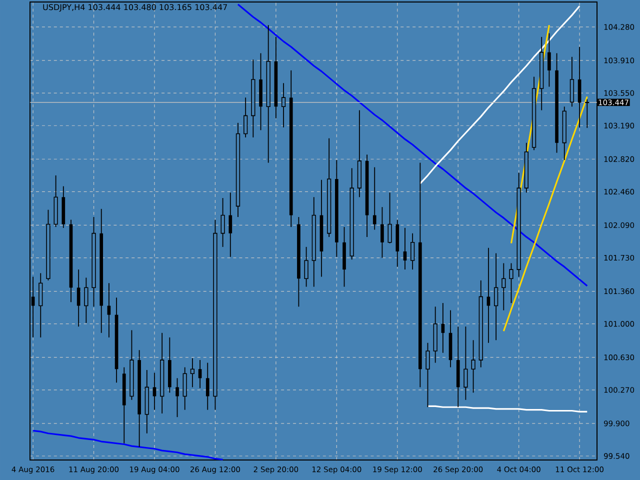 The image size is (640, 480). Describe the element at coordinates (545, 214) in the screenshot. I see `line-series` at that location.